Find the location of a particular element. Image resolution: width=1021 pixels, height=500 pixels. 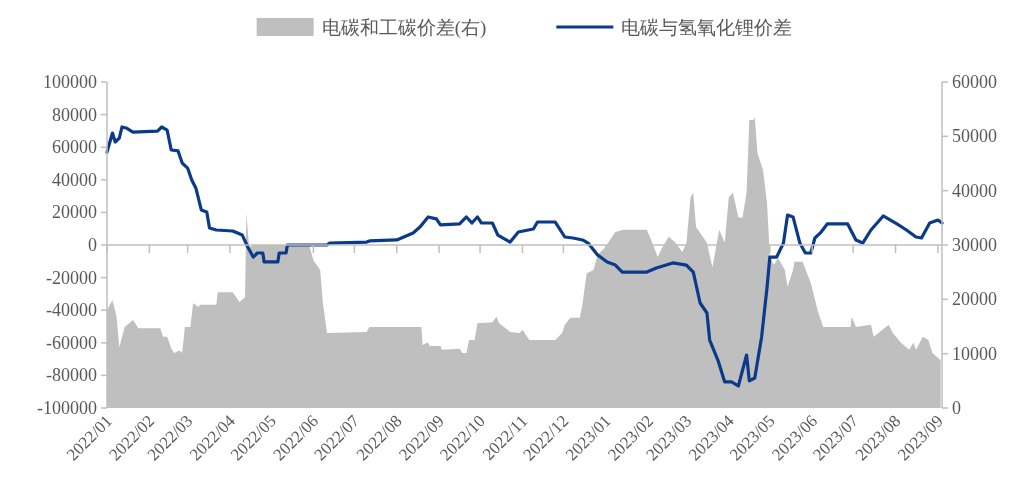

y2-tick-label: 10000 is located at coordinates (974, 353).